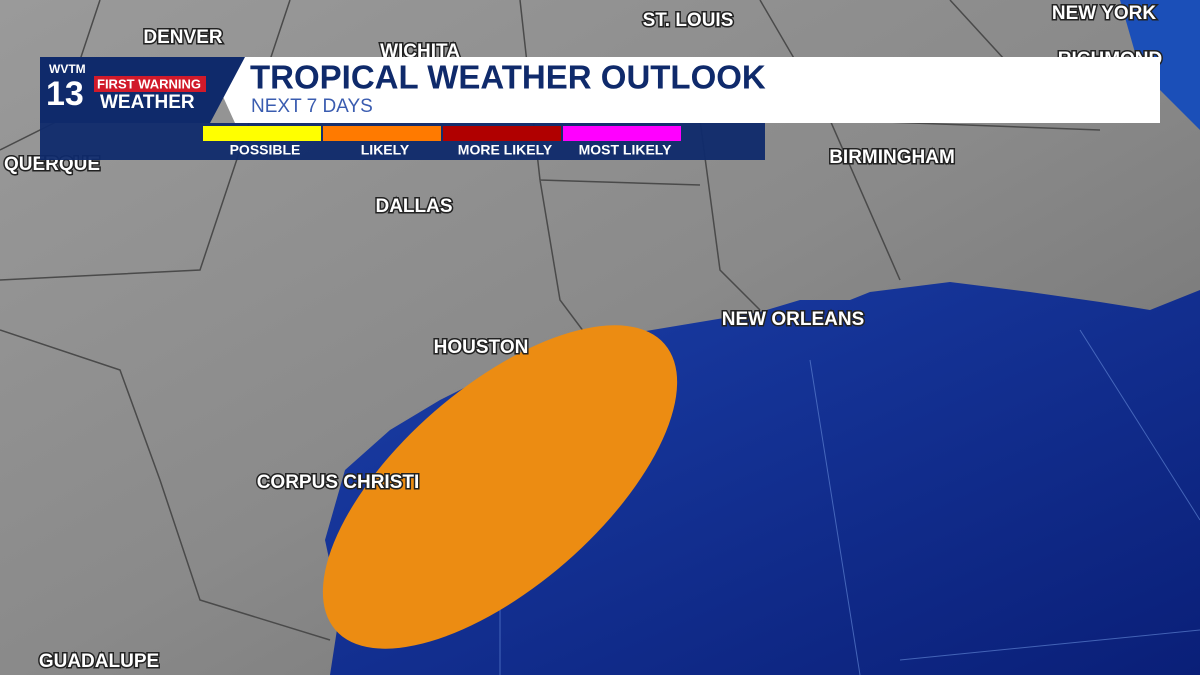 This screenshot has height=675, width=1200. What do you see at coordinates (338, 482) in the screenshot?
I see `city-label: CORPUS CHRISTI` at bounding box center [338, 482].